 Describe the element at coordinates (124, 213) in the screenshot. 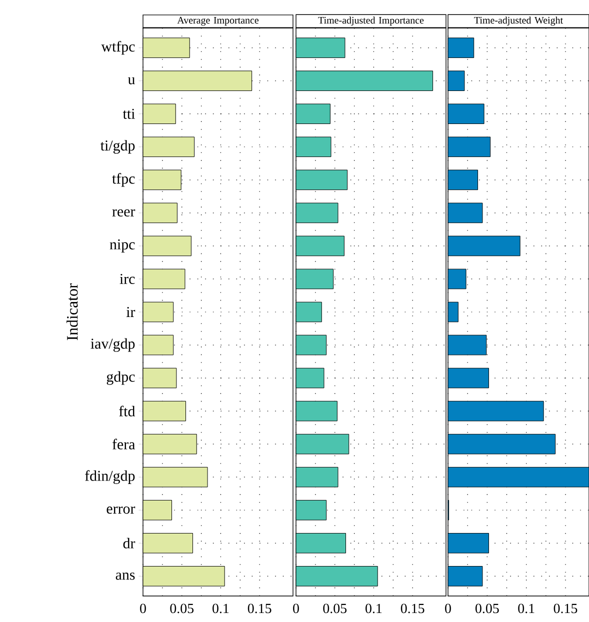

I see `y-tick-label: reer` at that location.